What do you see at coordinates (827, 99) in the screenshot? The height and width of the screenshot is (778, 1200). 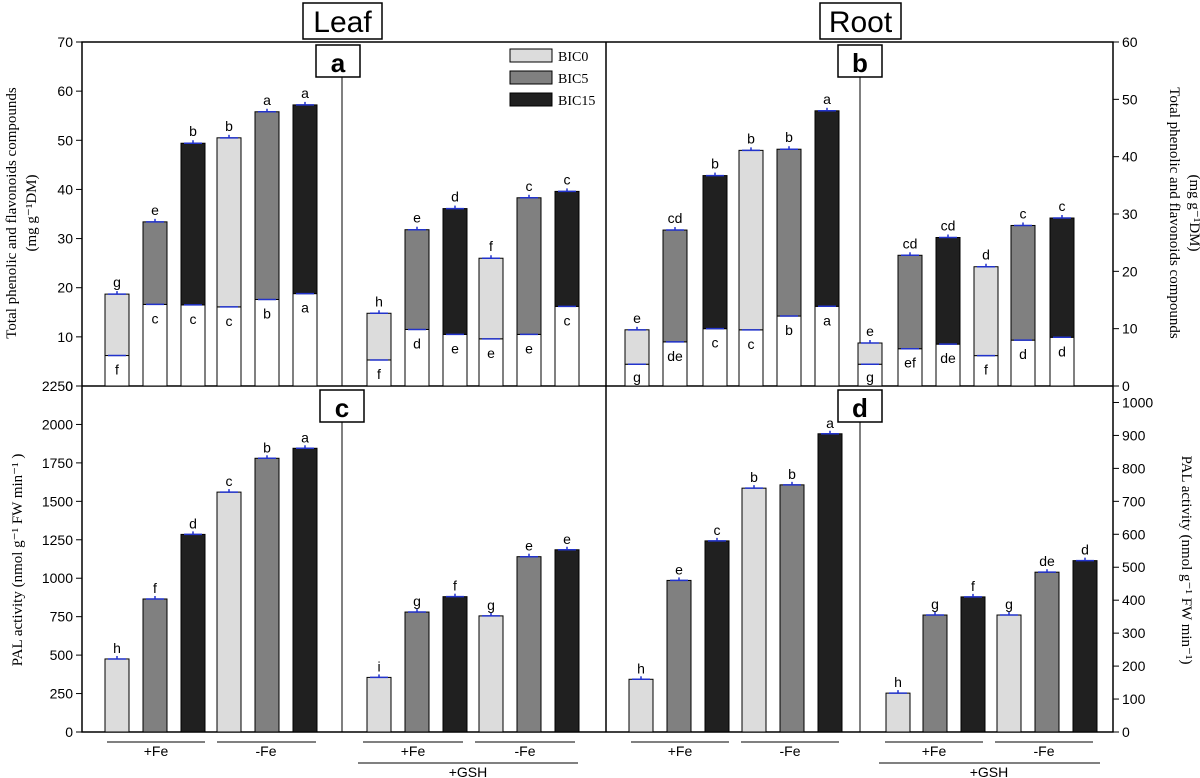 I see `significance-letter-upper-b: a` at bounding box center [827, 99].